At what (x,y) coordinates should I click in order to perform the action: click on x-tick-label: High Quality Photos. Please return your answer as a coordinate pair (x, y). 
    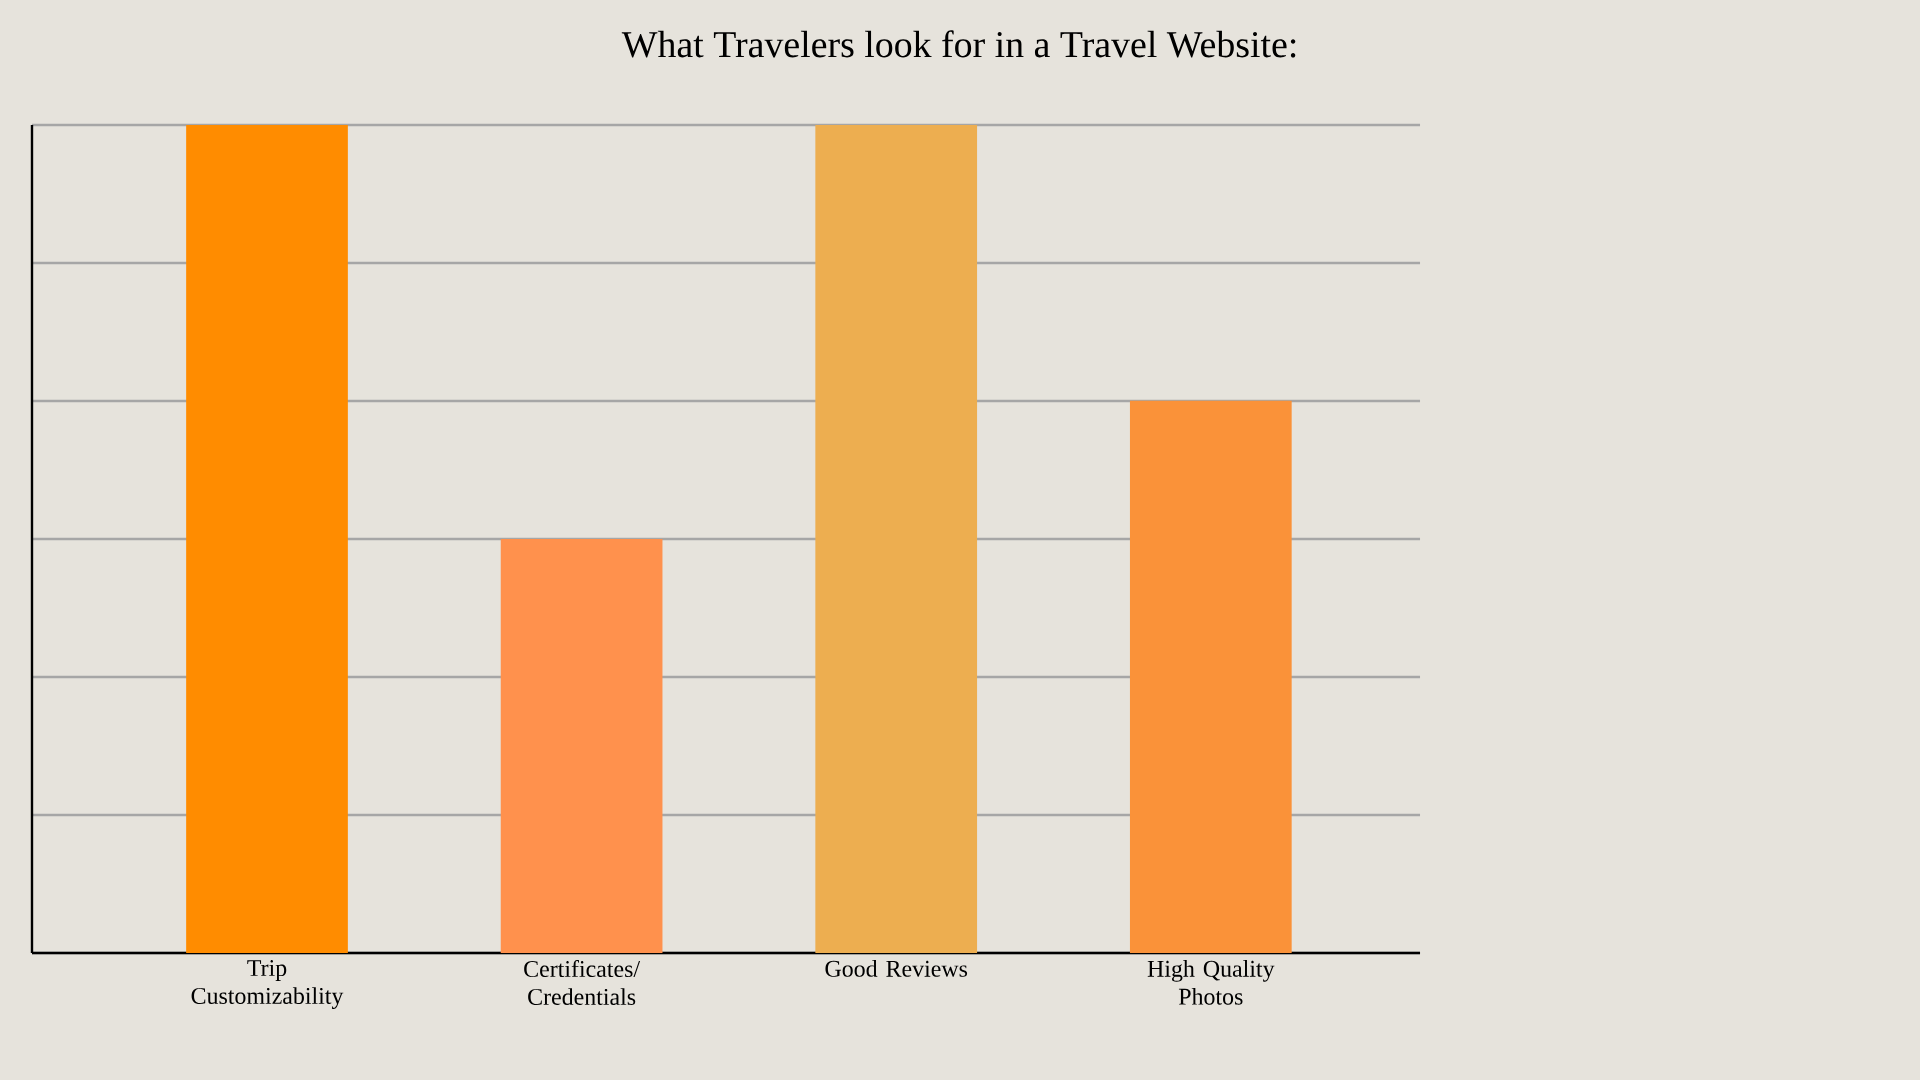
    Looking at the image, I should click on (1211, 982).